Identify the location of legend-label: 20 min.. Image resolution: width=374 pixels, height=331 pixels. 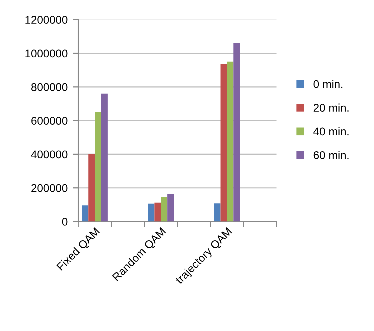
(331, 108).